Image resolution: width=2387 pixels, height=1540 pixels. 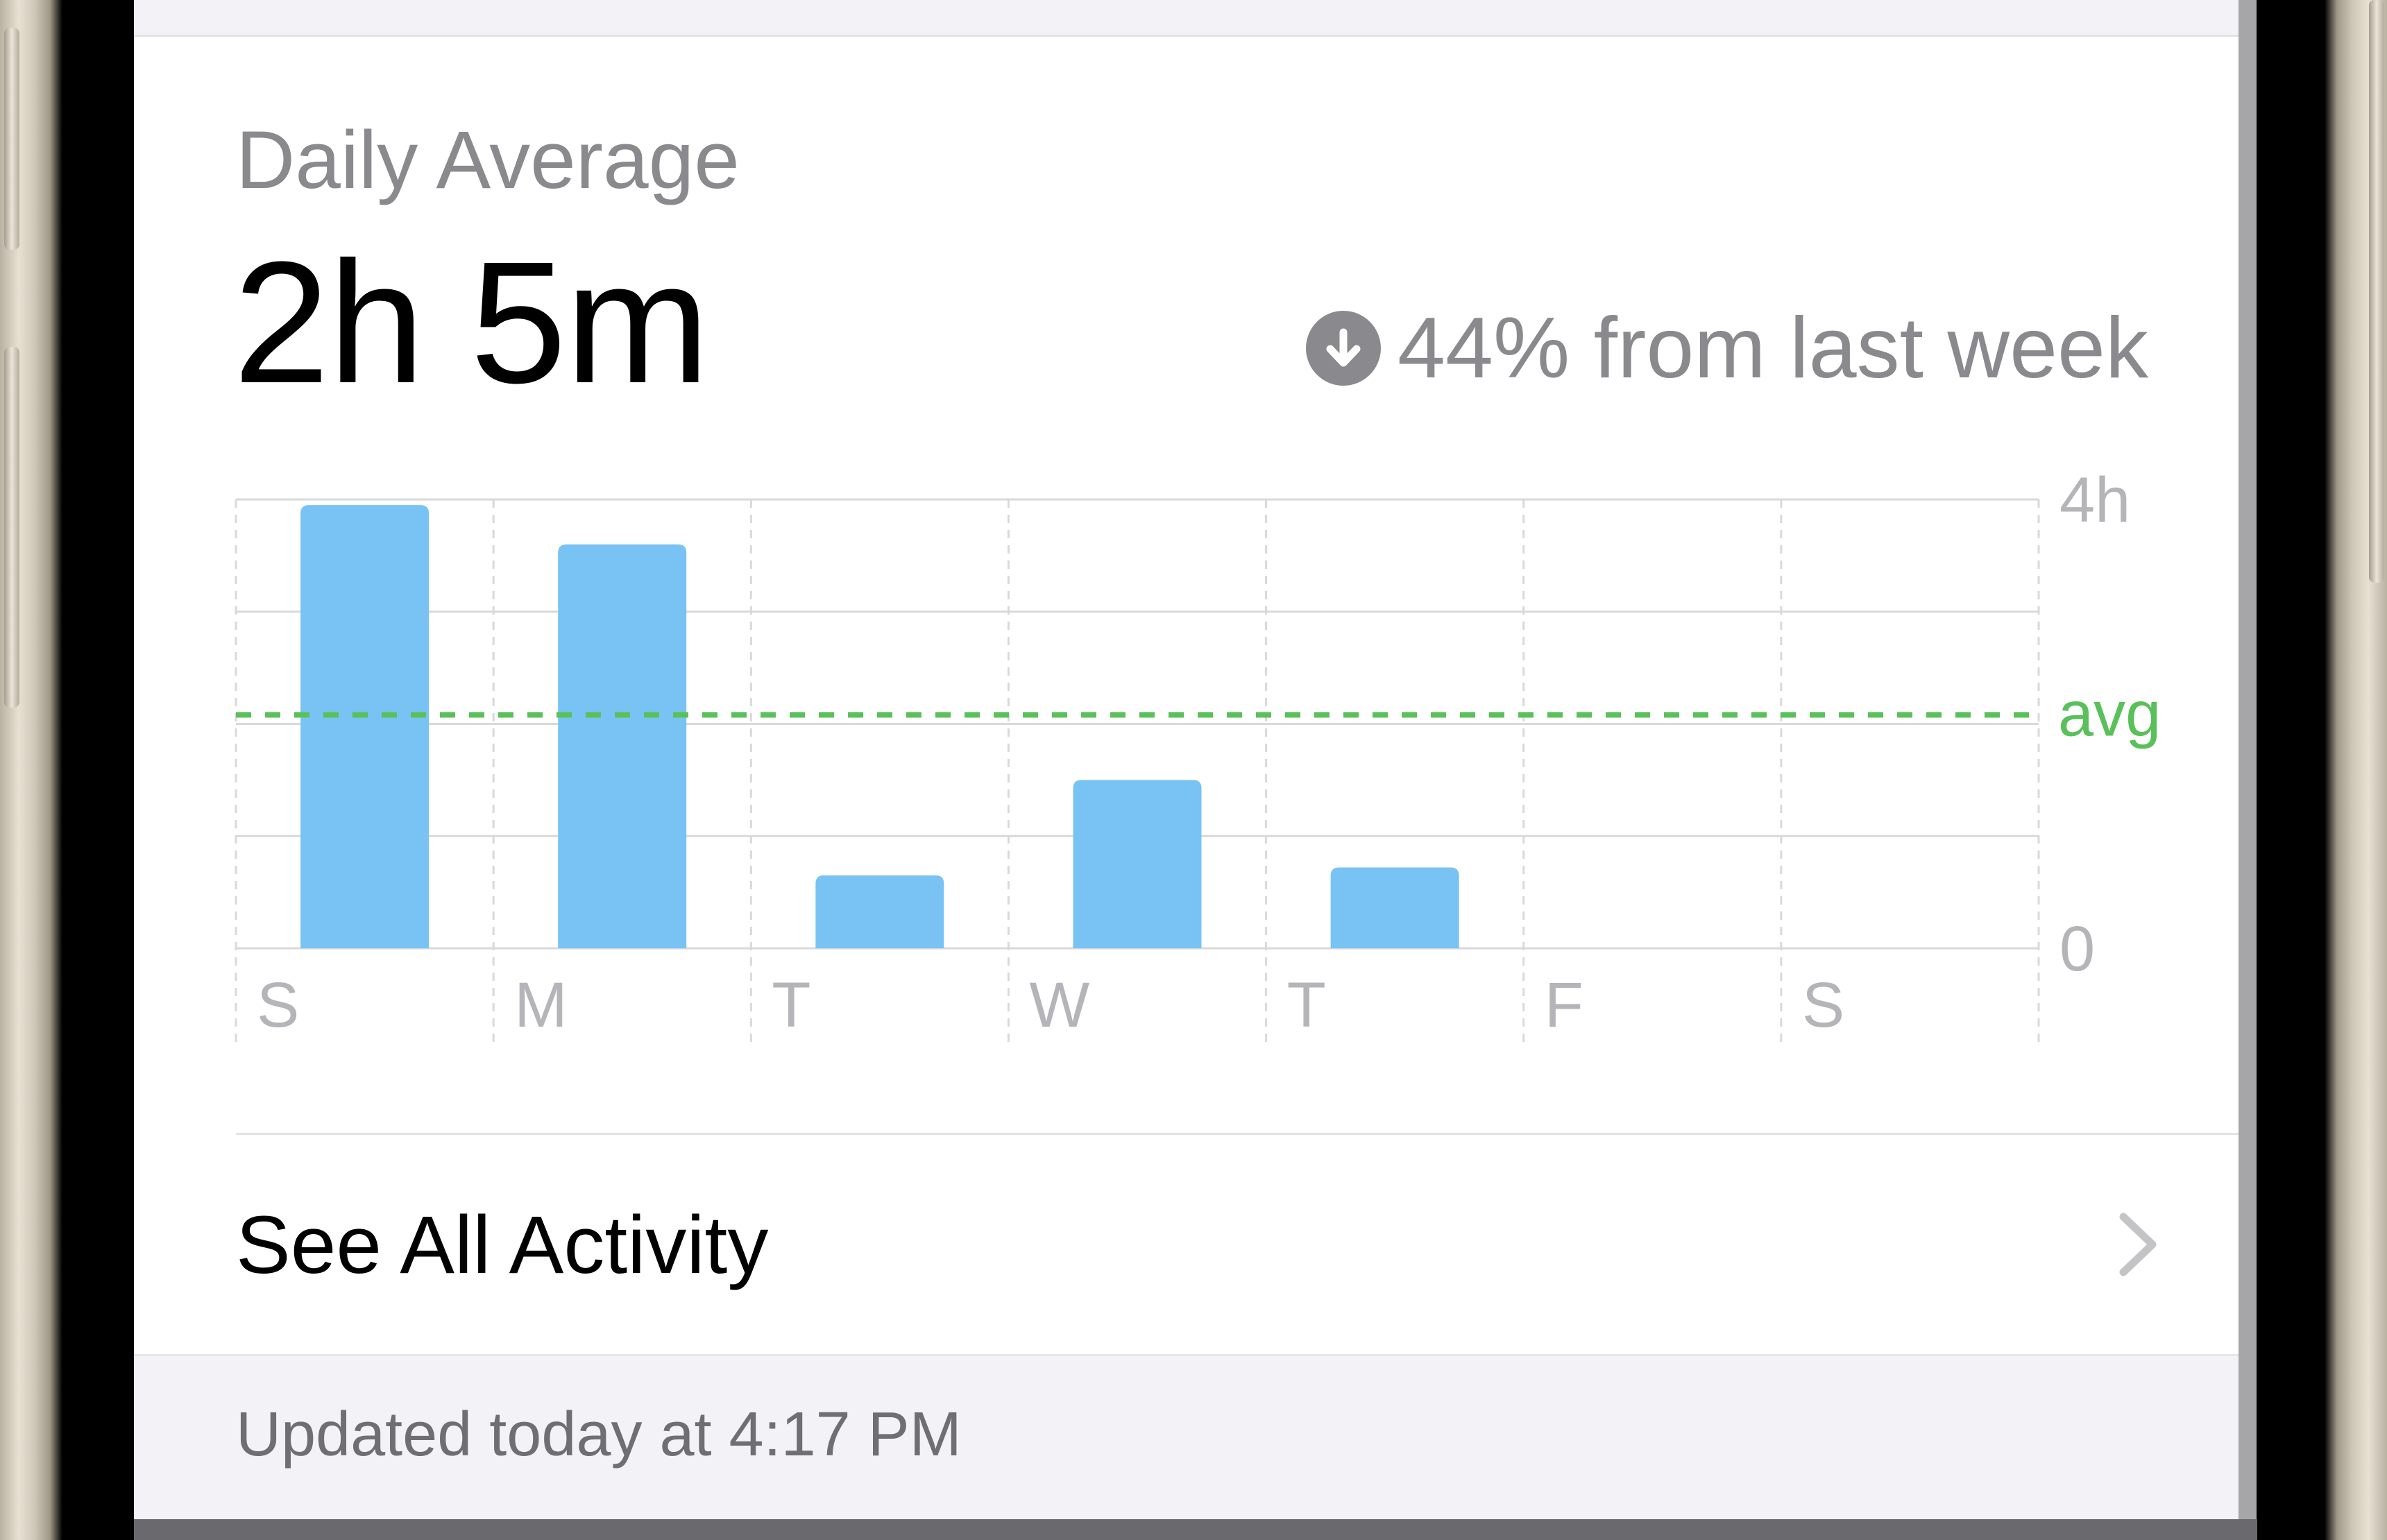 I want to click on divider, so click(x=1237, y=1134).